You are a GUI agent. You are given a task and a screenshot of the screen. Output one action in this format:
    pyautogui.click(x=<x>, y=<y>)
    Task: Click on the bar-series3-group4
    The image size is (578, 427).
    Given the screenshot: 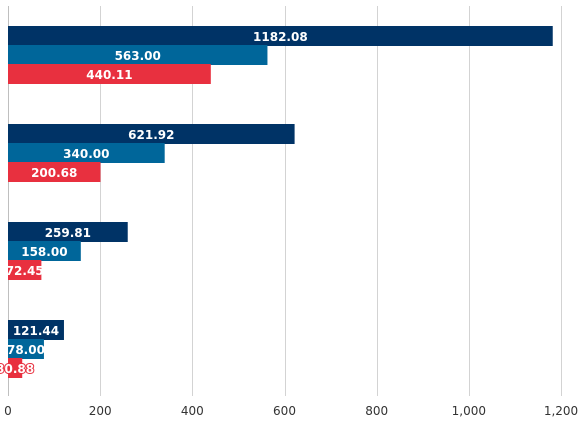 What is the action you would take?
    pyautogui.click(x=15, y=368)
    